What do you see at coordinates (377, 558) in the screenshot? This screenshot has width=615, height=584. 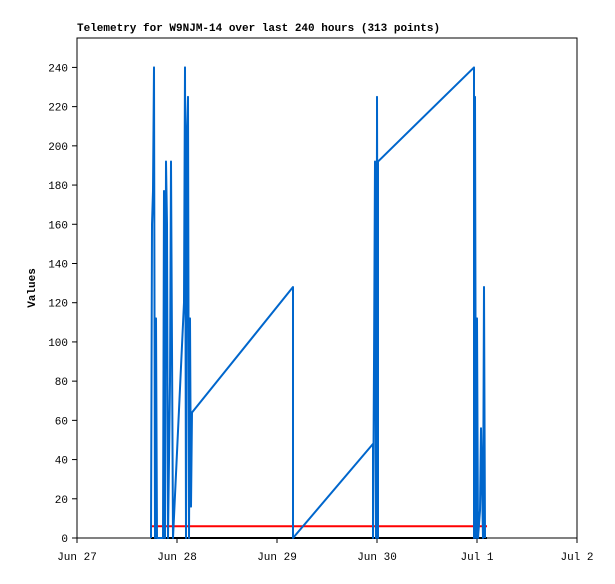 I see `x-tick-label: Jun 30` at bounding box center [377, 558].